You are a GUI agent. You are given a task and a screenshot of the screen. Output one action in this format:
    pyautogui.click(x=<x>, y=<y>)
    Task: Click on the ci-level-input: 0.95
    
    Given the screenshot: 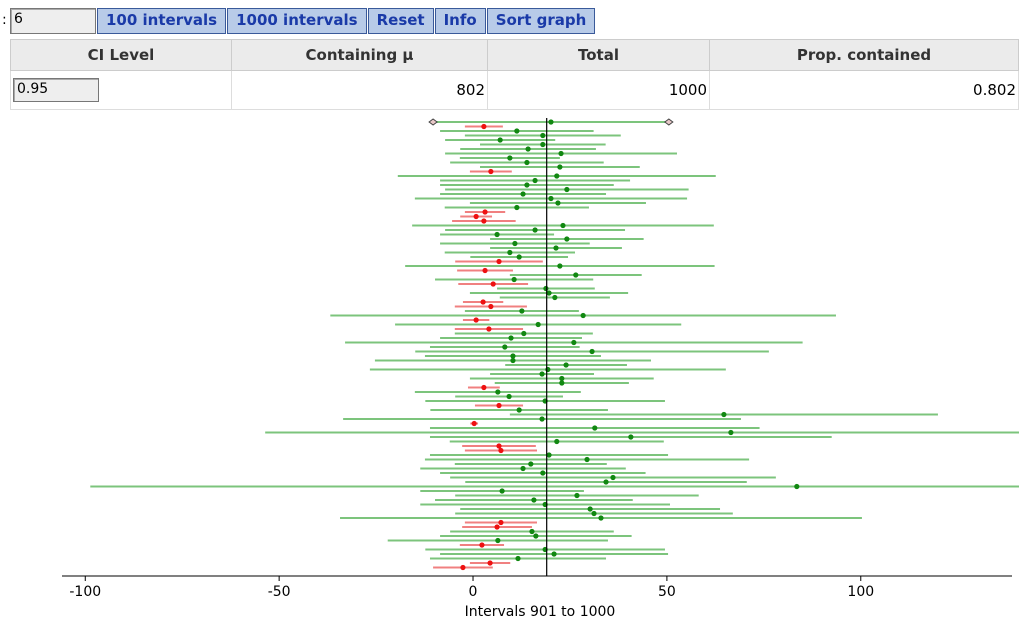 What is the action you would take?
    pyautogui.click(x=56, y=90)
    